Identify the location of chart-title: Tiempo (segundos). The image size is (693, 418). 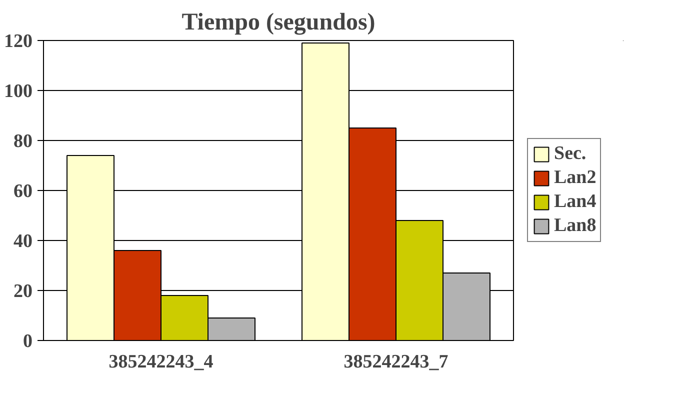
(279, 23).